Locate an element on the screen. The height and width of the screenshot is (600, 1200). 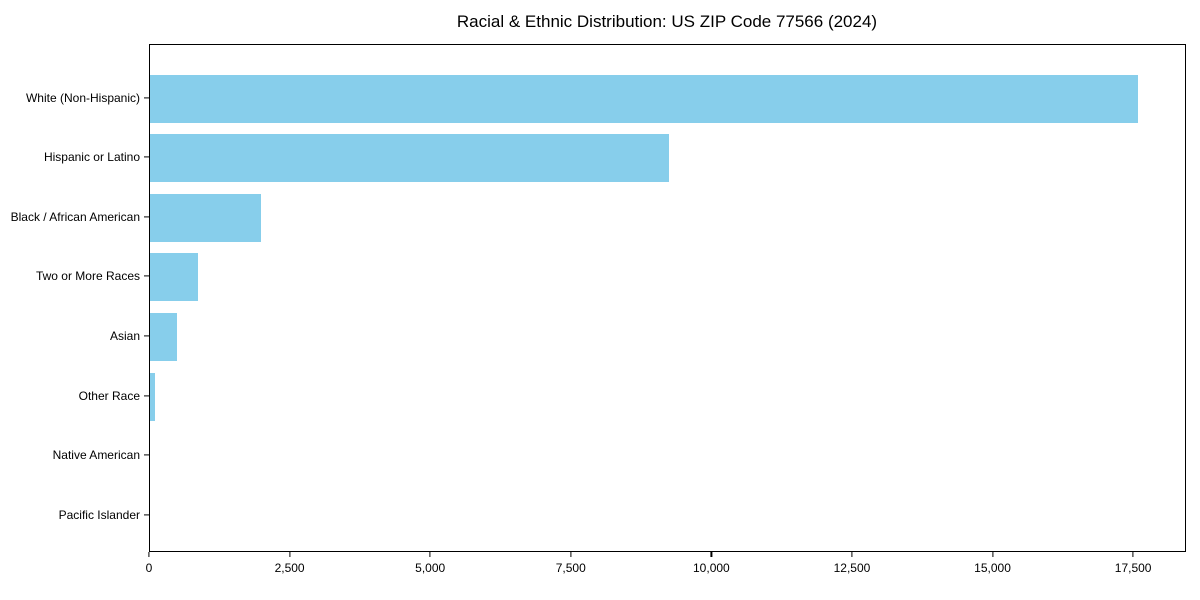
y-tick-label-two-or-more-races: Two or More Races is located at coordinates (87, 276).